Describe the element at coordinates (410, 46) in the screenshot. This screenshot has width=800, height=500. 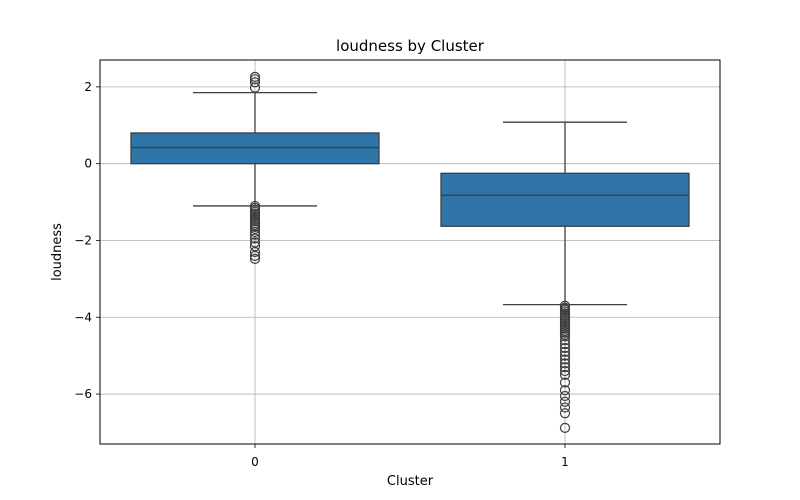
I see `chart-title: loudness by Cluster` at that location.